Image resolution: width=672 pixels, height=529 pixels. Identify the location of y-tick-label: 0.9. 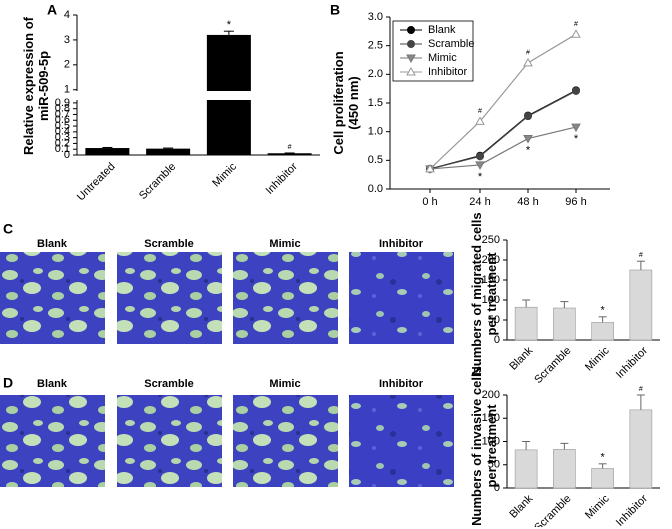
(62, 103).